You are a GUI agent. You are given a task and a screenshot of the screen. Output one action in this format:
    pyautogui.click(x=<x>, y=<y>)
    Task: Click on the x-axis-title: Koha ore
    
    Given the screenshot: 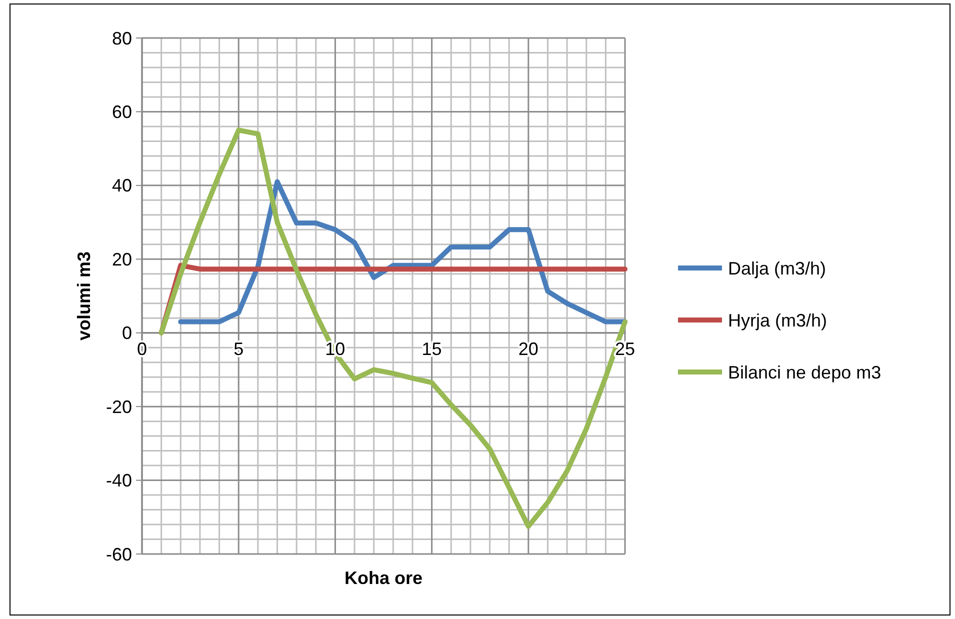 What is the action you would take?
    pyautogui.click(x=383, y=578)
    